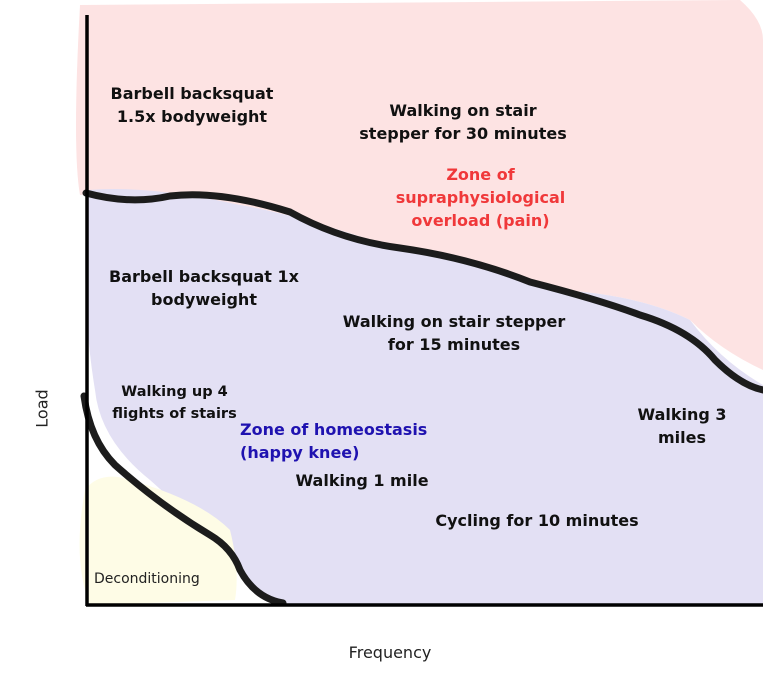 The height and width of the screenshot is (678, 763). Describe the element at coordinates (537, 520) in the screenshot. I see `label-cycling-10: Cycling for 10 minutes` at that location.